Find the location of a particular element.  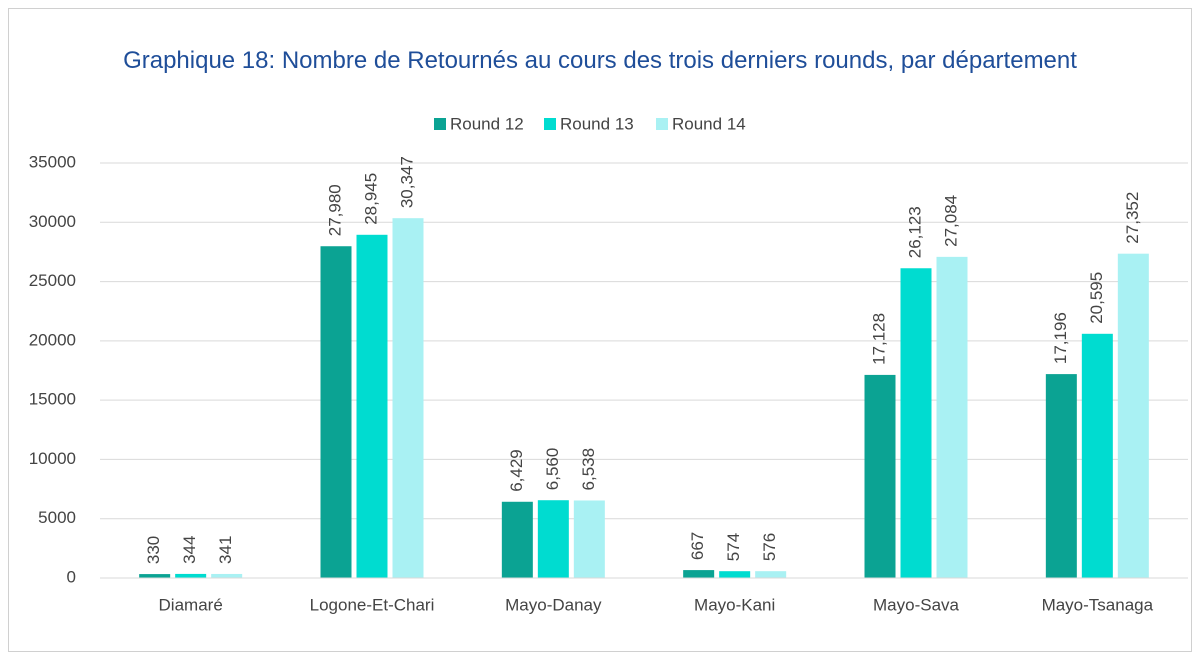

x-tick-label: Mayo-Danay is located at coordinates (553, 604).